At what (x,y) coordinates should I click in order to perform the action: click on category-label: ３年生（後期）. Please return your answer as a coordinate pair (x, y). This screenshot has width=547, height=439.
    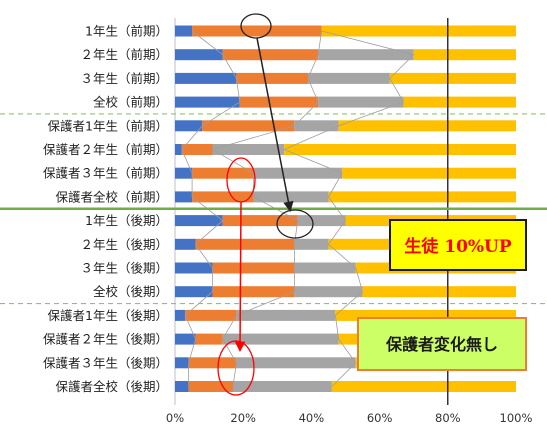
    Looking at the image, I should click on (124, 268).